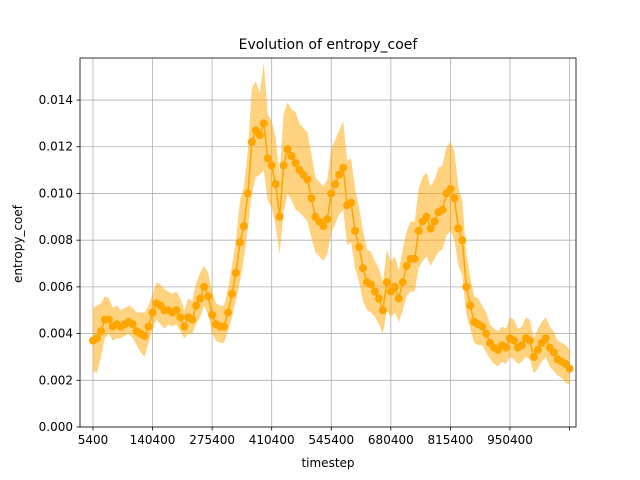 This screenshot has height=480, width=640. What do you see at coordinates (56, 100) in the screenshot?
I see `y-tick-label: 0.014` at bounding box center [56, 100].